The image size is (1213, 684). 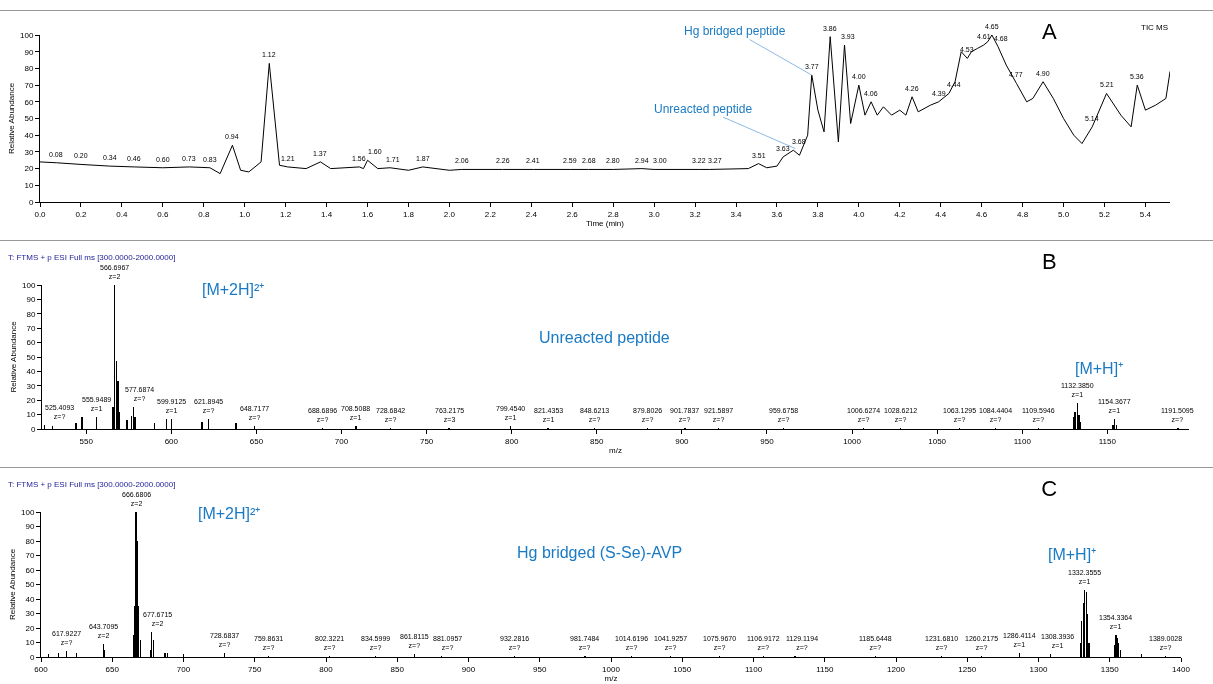 What do you see at coordinates (735, 31) in the screenshot?
I see `annotation: Hg bridged peptide` at bounding box center [735, 31].